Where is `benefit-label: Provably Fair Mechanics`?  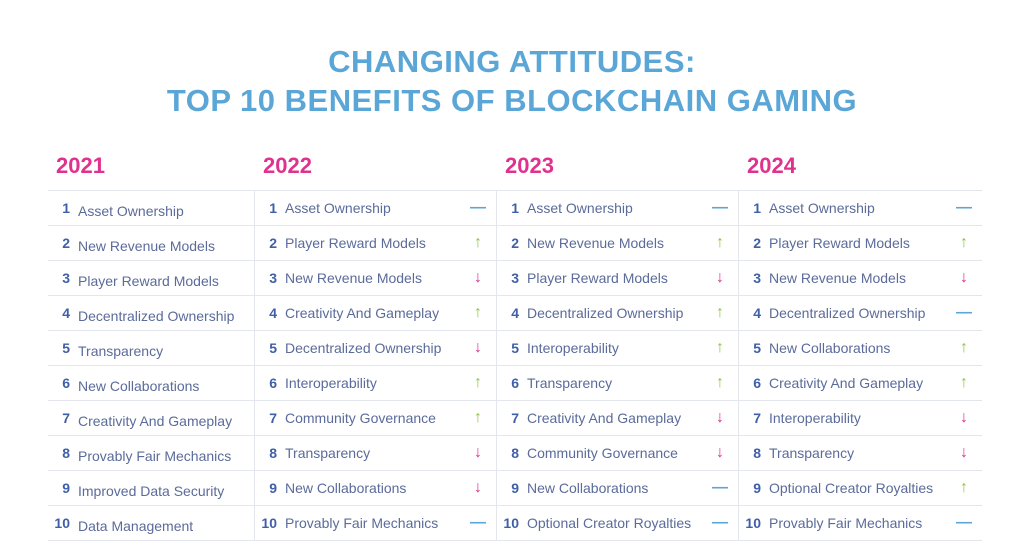
benefit-label: Provably Fair Mechanics is located at coordinates (155, 455).